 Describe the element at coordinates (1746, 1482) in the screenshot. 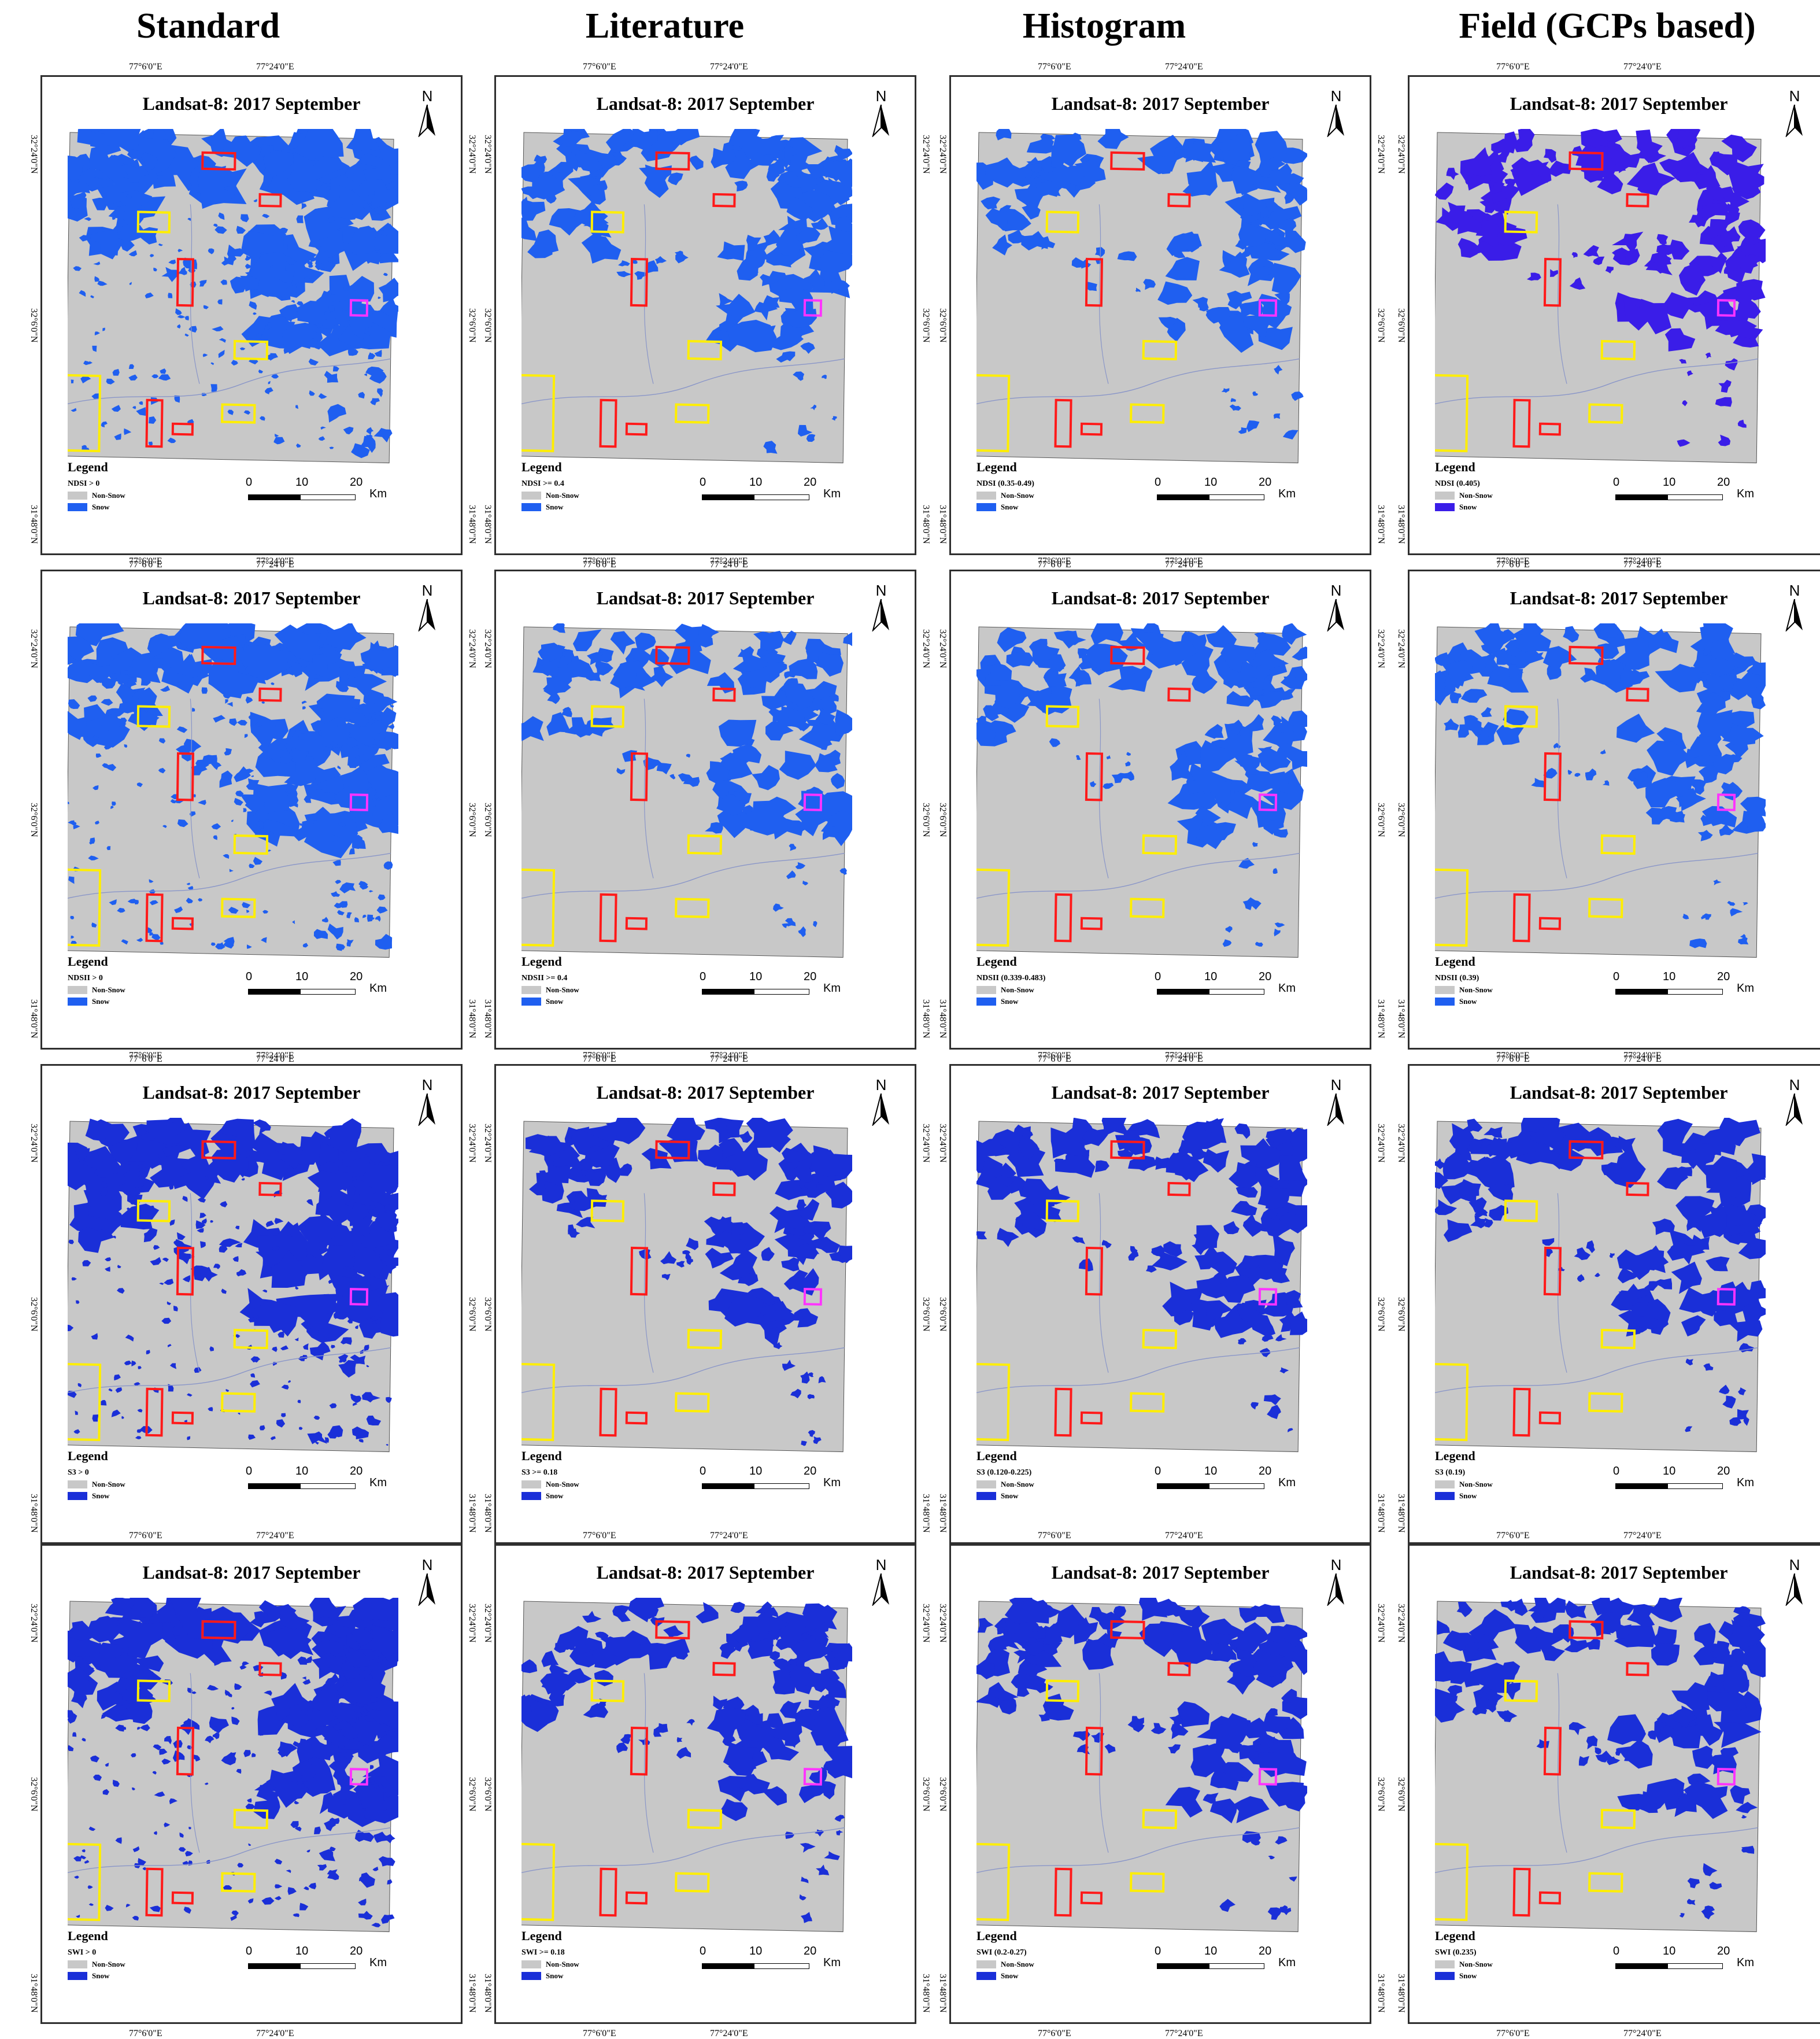

I see `scale-unit: Km` at that location.